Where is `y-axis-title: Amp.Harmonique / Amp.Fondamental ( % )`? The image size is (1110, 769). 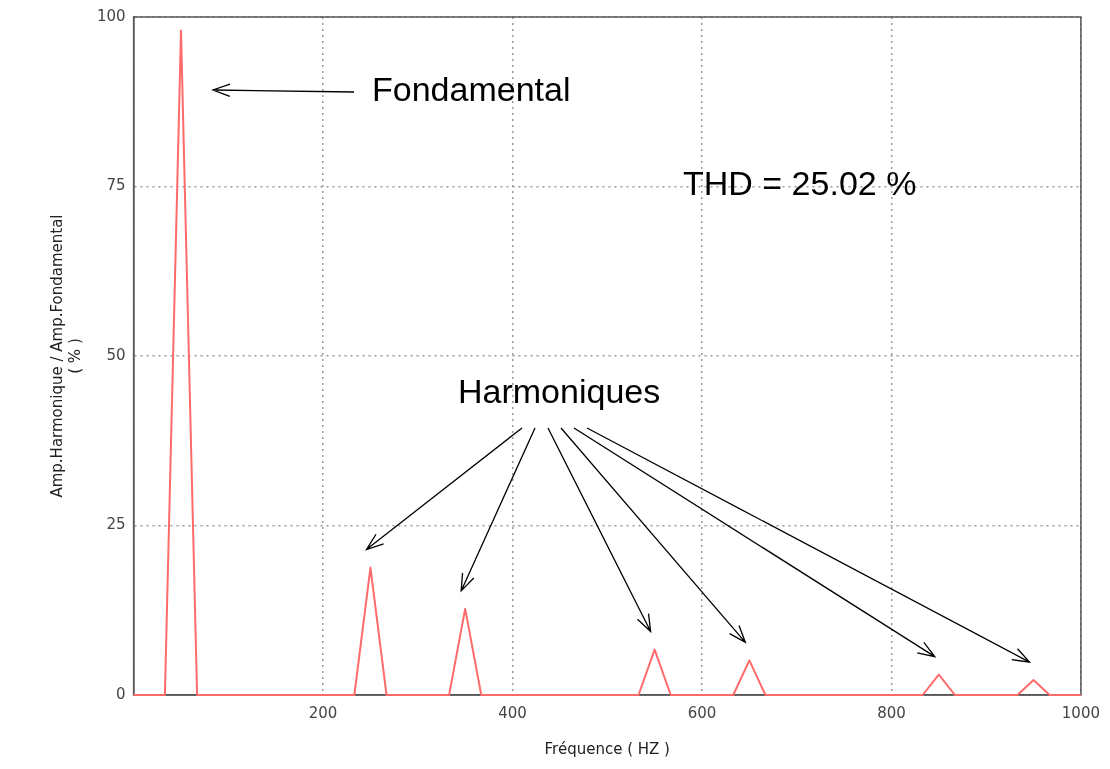 y-axis-title: Amp.Harmonique / Amp.Fondamental ( % ) is located at coordinates (65, 356).